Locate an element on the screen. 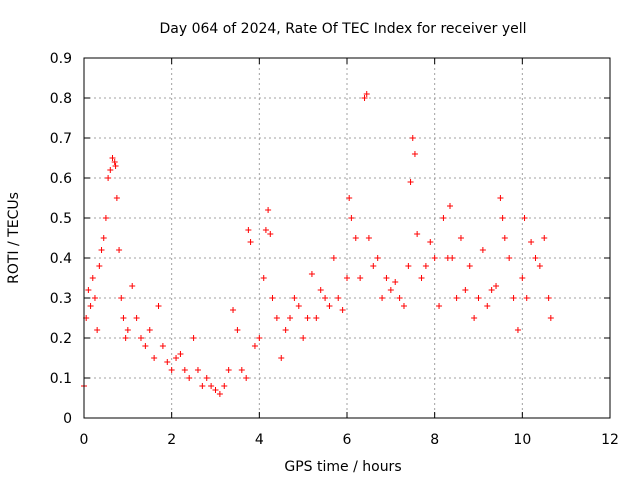 This screenshot has height=480, width=640. y-tick-label: 0.5 is located at coordinates (61, 219).